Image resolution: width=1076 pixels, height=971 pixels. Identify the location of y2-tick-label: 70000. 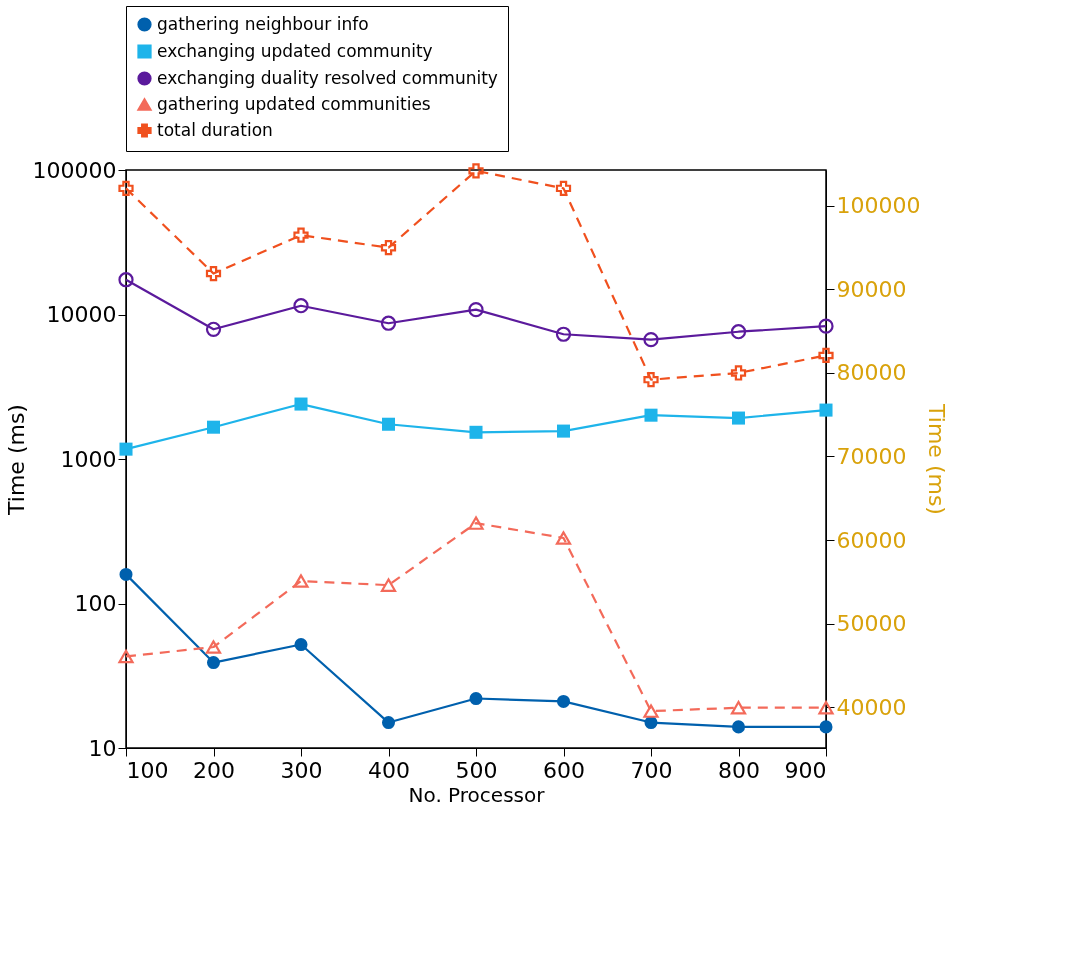
(871, 456).